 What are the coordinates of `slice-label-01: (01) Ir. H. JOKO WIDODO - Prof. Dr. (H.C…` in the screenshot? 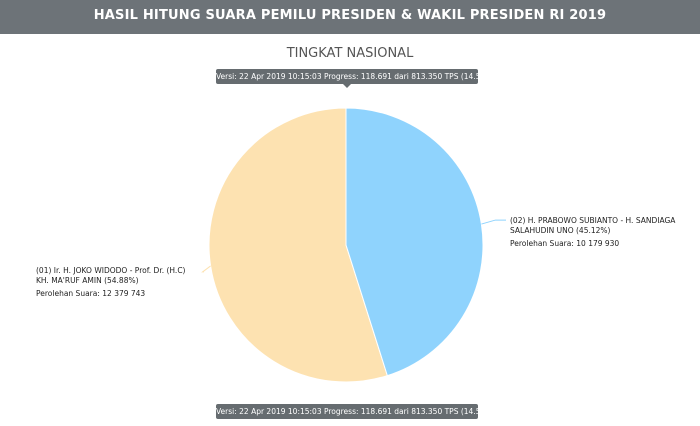 It's located at (121, 282).